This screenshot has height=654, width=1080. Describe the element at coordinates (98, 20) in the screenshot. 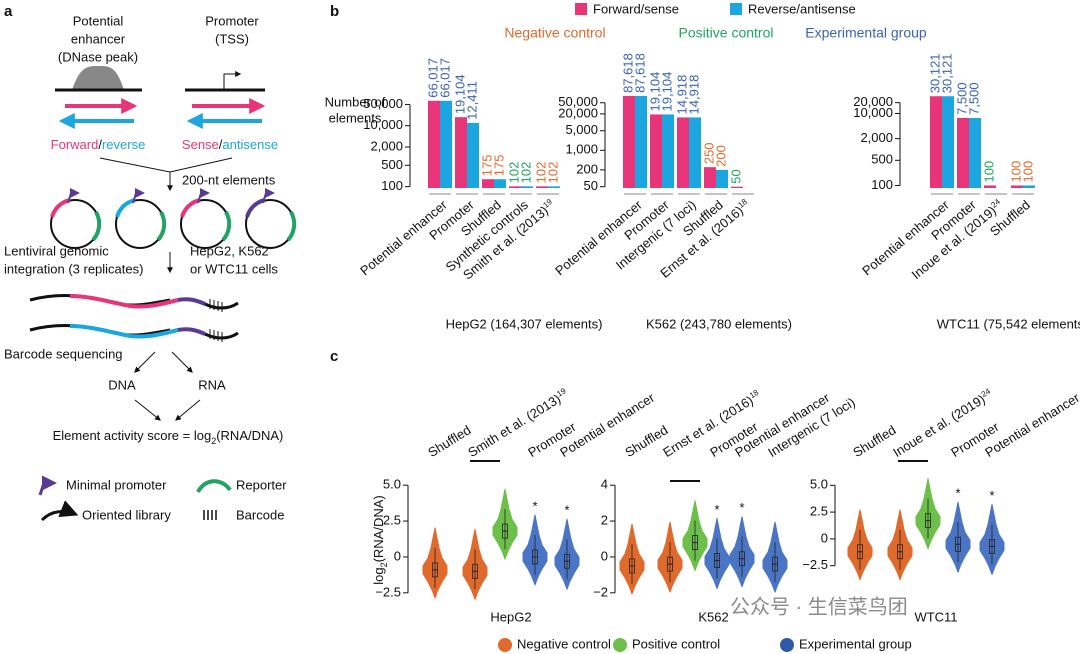

I see `enhancer-label: Potential` at that location.